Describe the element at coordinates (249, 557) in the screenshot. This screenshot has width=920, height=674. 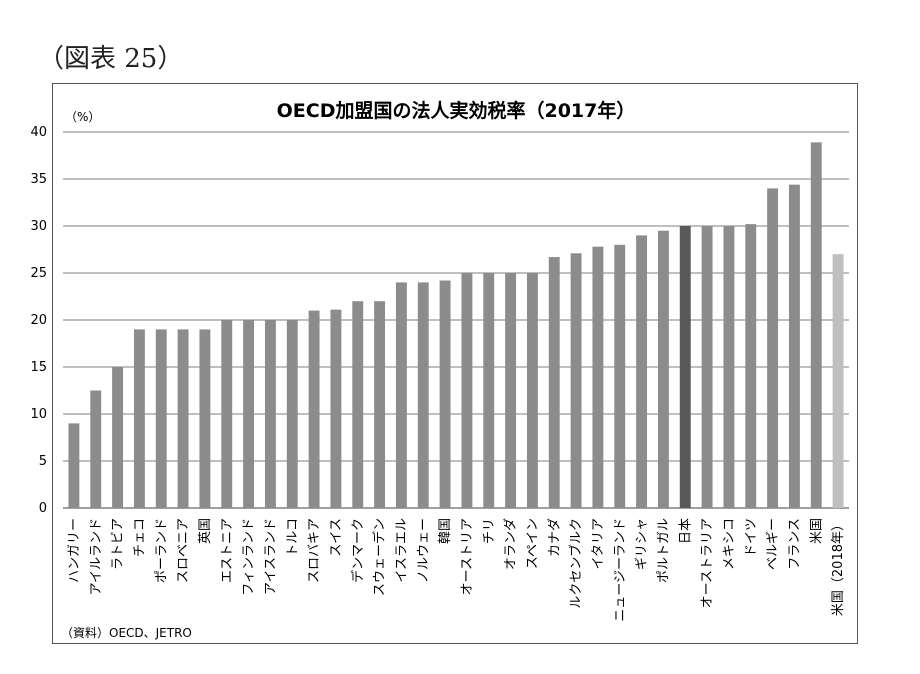
I see `x-tick-label: フィンランド` at that location.